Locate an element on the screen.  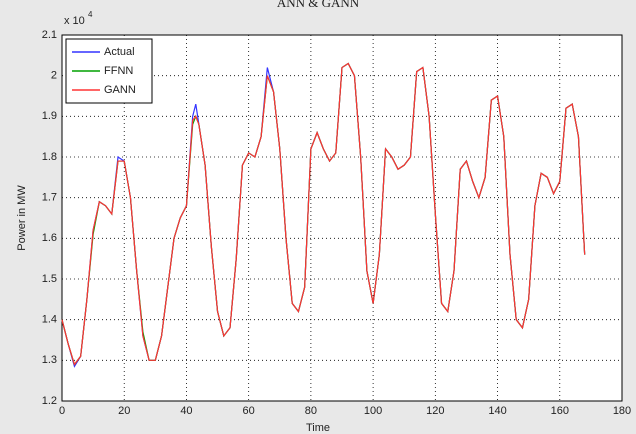
y-tick-label: 1.5 is located at coordinates (49, 279).